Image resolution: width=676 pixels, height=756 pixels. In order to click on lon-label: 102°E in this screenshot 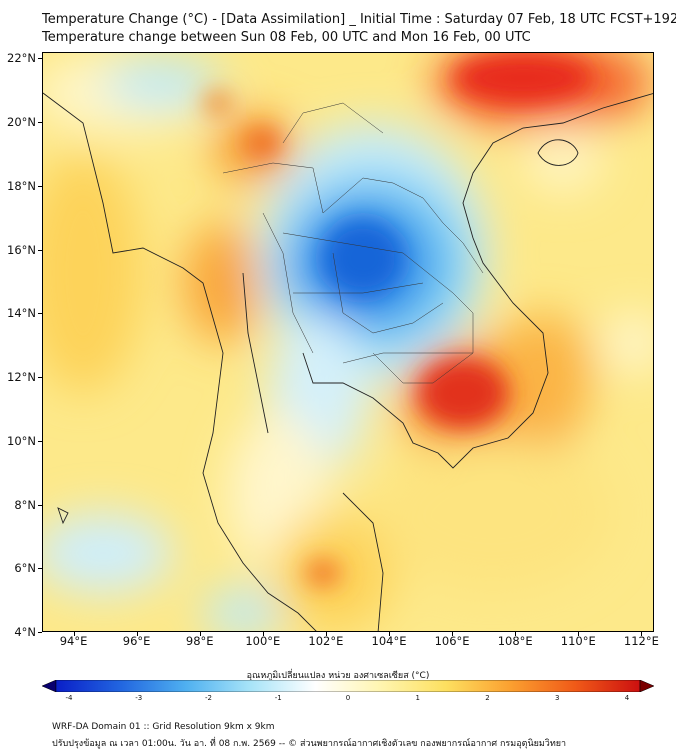, I will do `click(326, 641)`.